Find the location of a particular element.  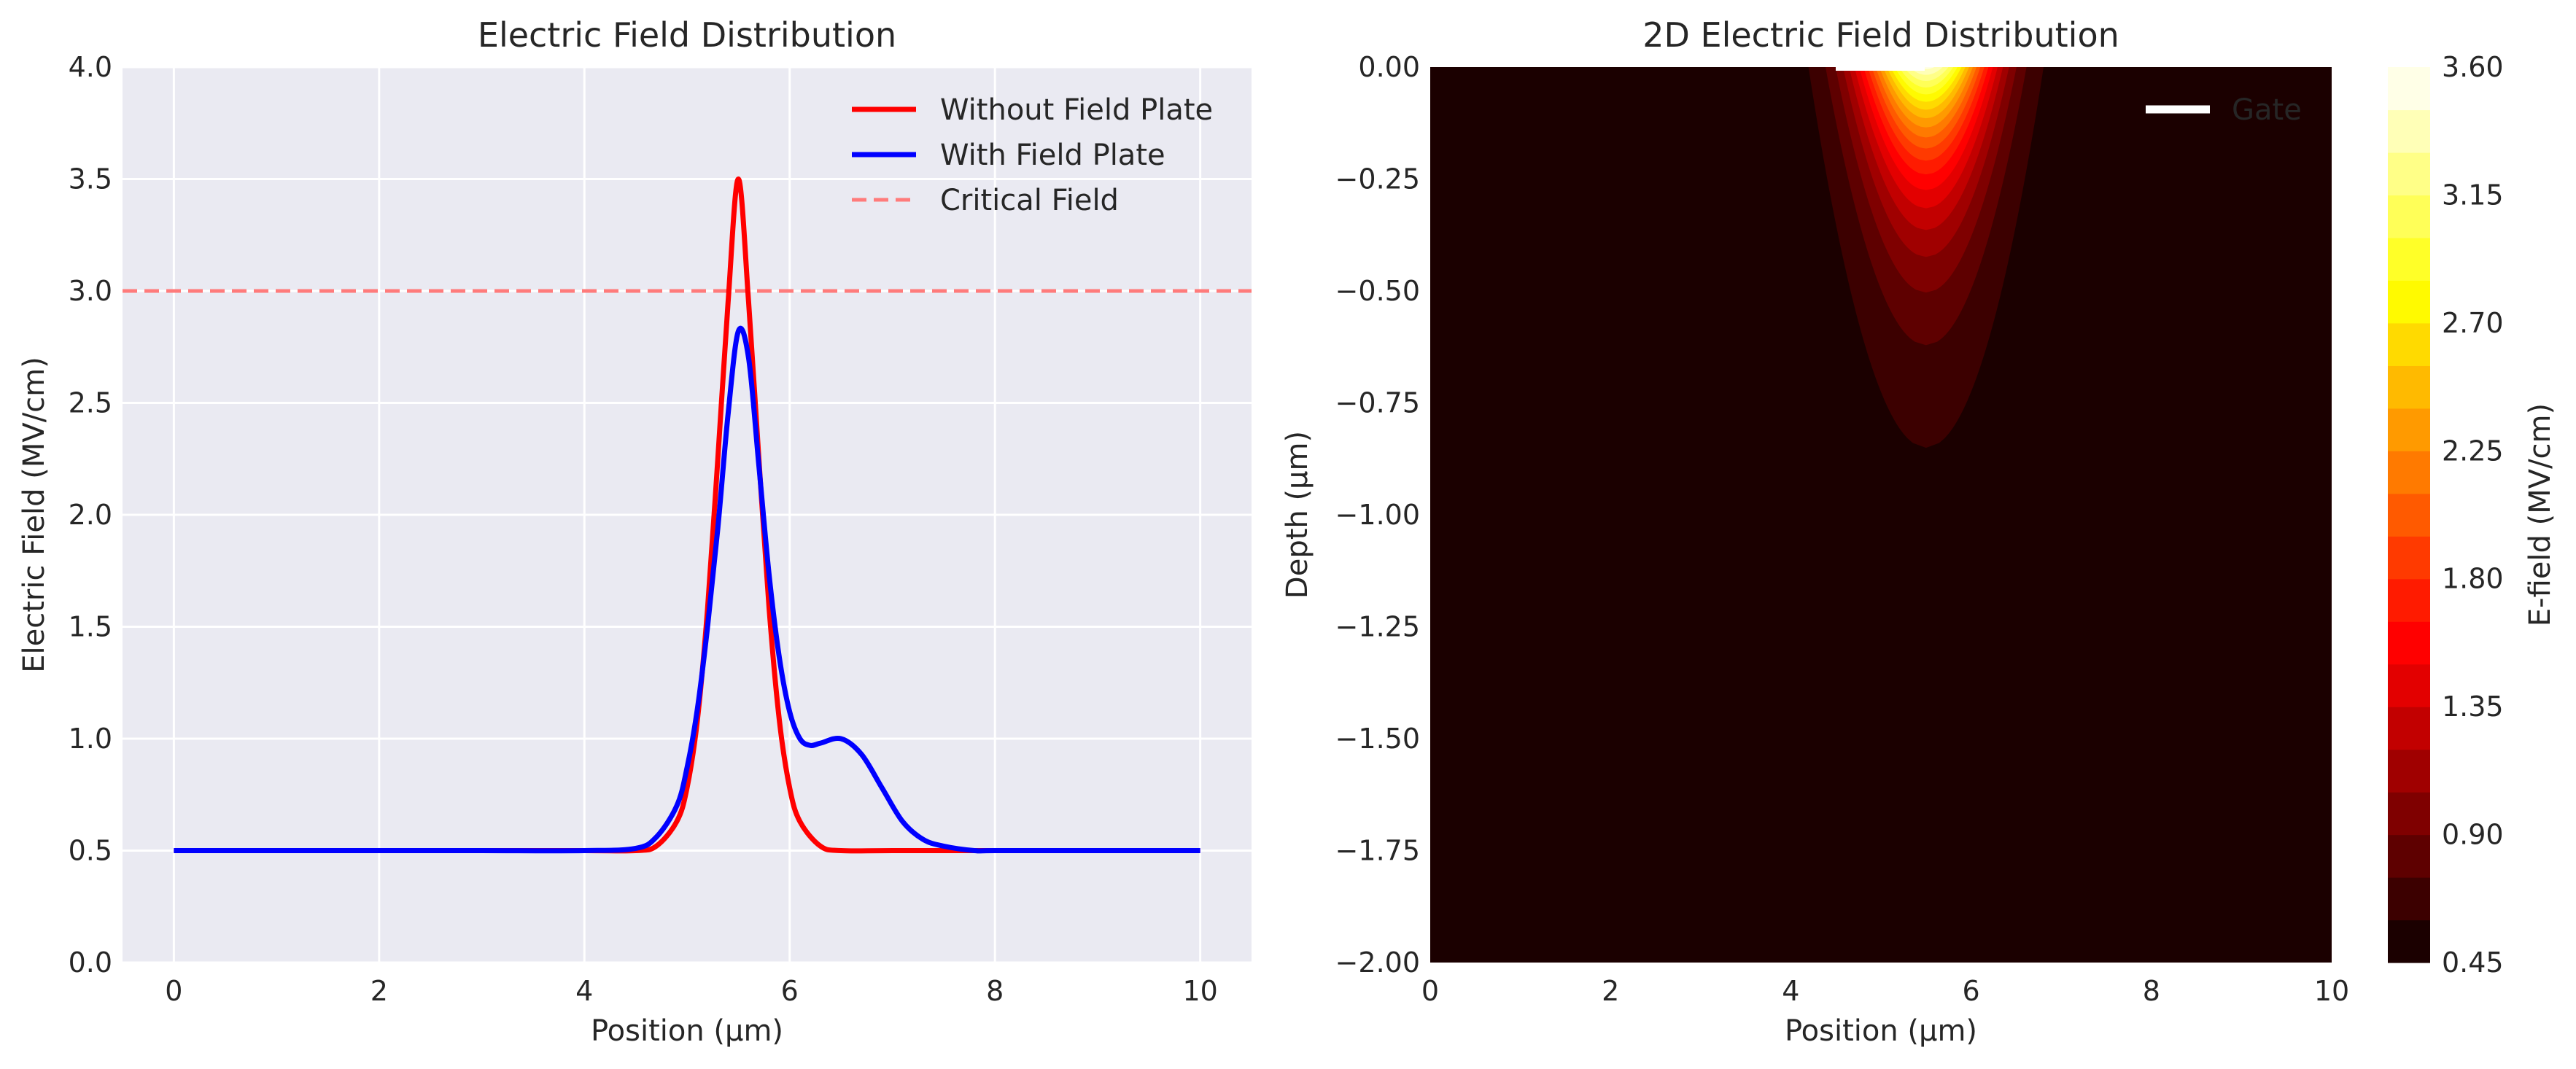

y-tick-label: 0.5 is located at coordinates (90, 851).